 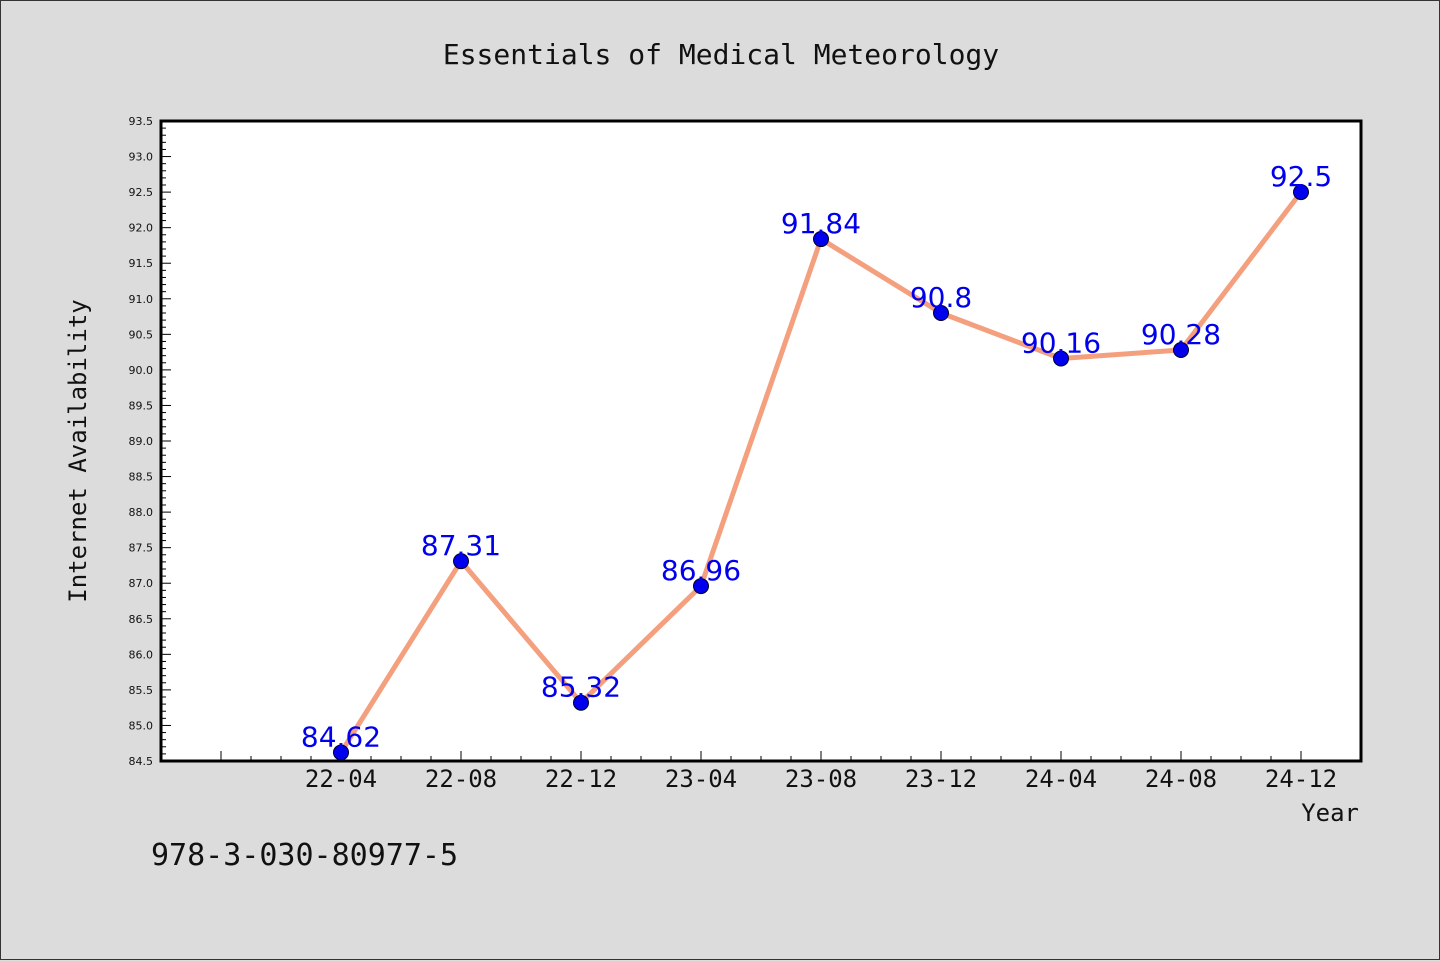 I want to click on y-tick-label: 90.0, so click(x=141, y=370).